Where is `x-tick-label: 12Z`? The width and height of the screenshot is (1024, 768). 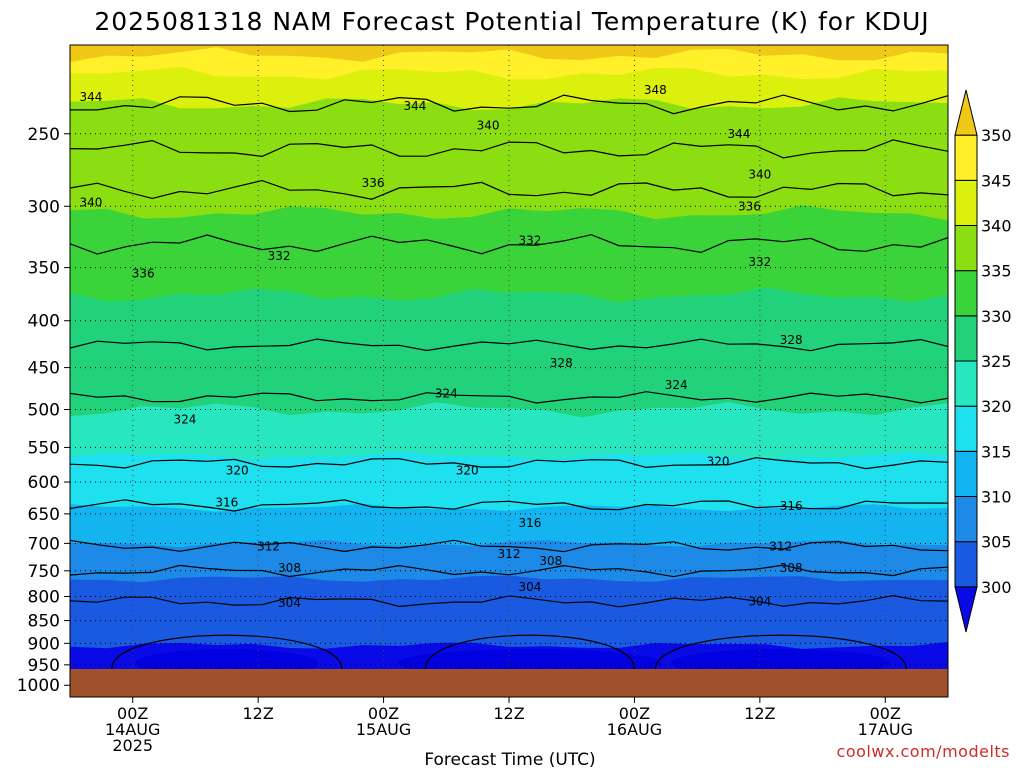
x-tick-label: 12Z is located at coordinates (257, 713).